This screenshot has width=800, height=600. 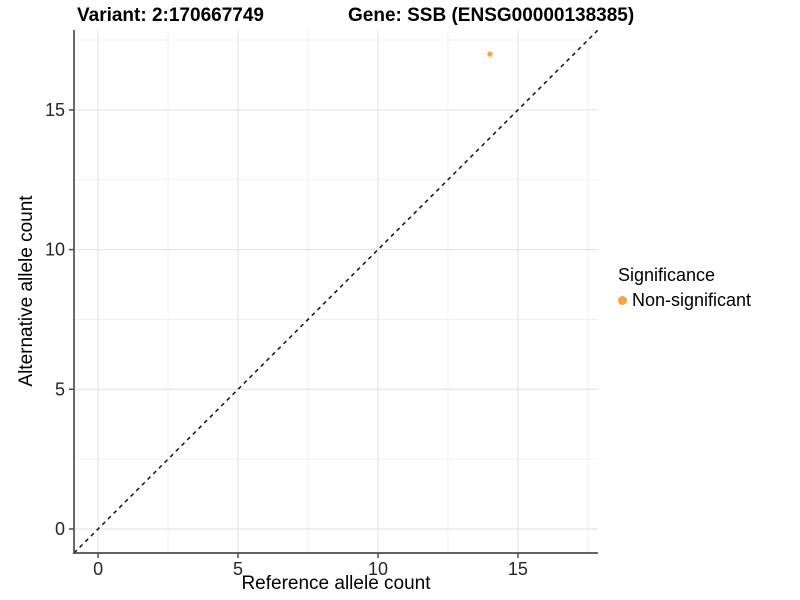 What do you see at coordinates (170, 15) in the screenshot?
I see `plot-title-variant: Variant: 2:170667749` at bounding box center [170, 15].